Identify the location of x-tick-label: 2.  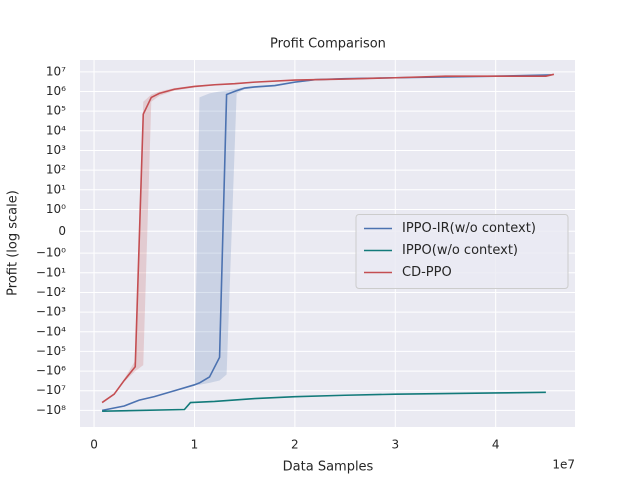
(295, 445).